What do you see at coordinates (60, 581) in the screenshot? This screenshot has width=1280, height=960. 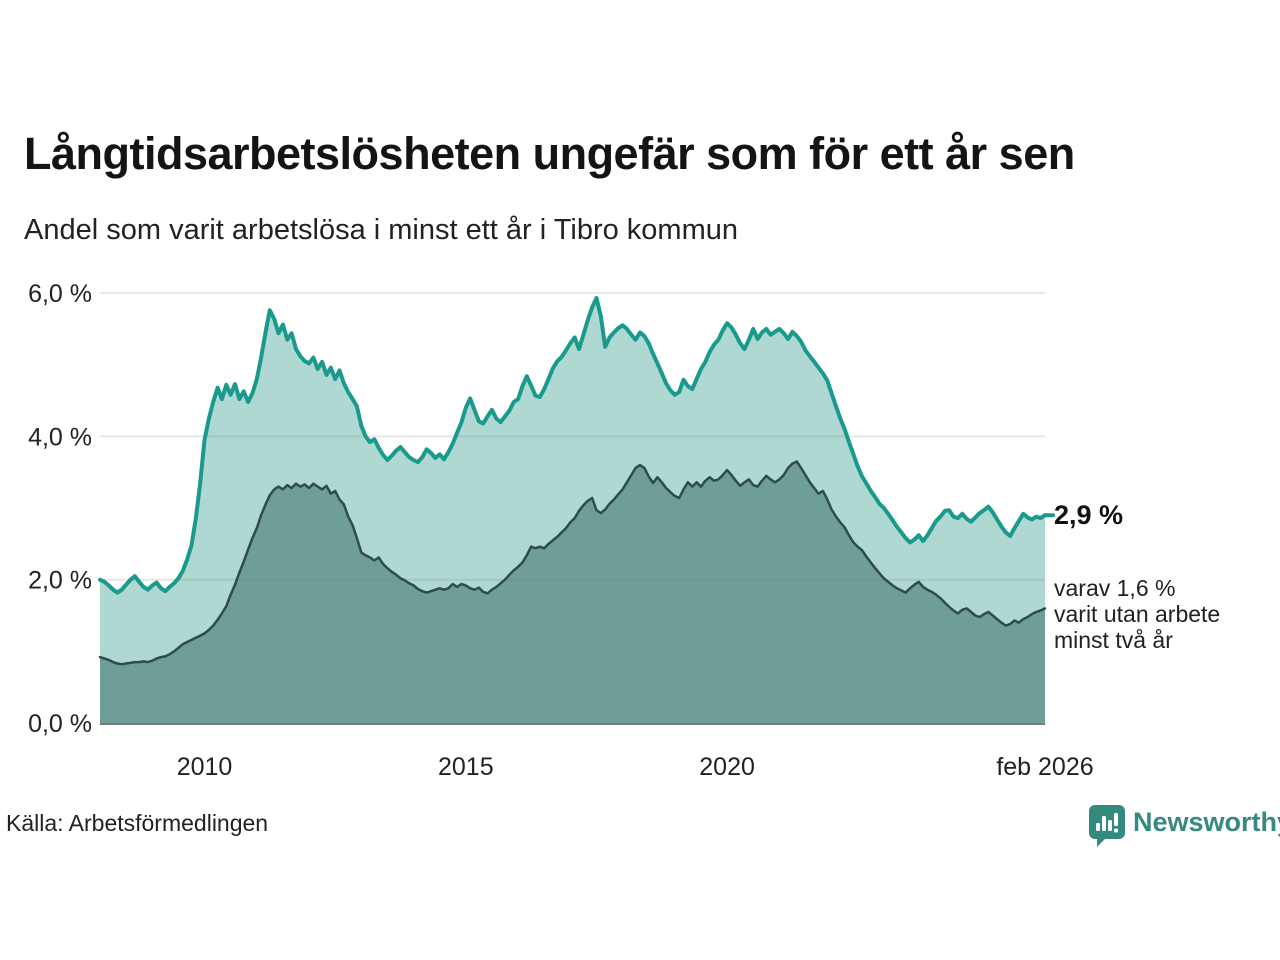 I see `y-axis-label: 2,0 %` at bounding box center [60, 581].